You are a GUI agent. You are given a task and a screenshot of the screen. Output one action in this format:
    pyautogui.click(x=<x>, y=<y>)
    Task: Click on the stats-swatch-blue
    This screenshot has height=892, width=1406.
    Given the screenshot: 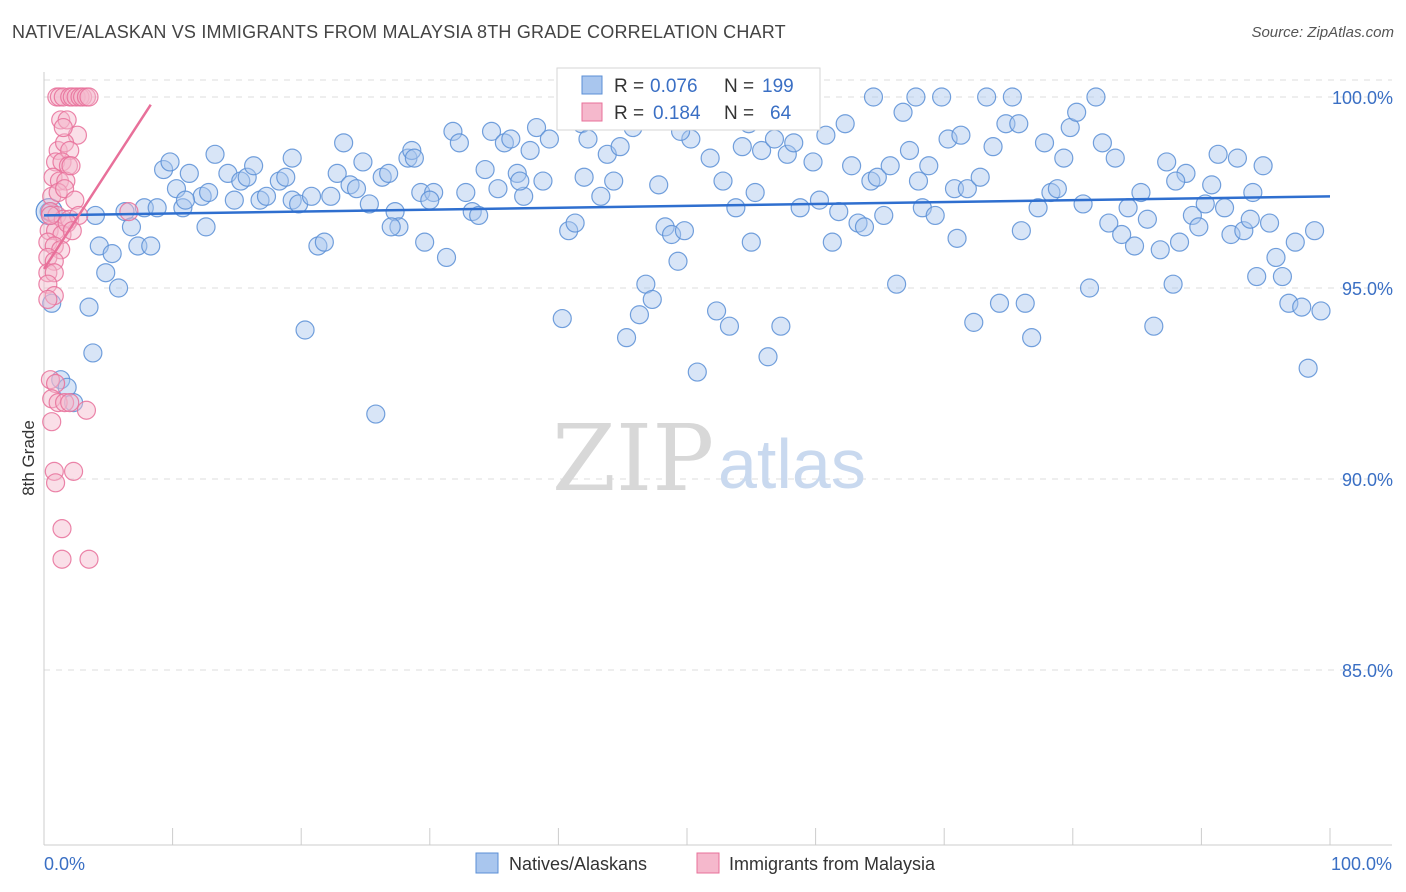 What is the action you would take?
    pyautogui.click(x=592, y=85)
    